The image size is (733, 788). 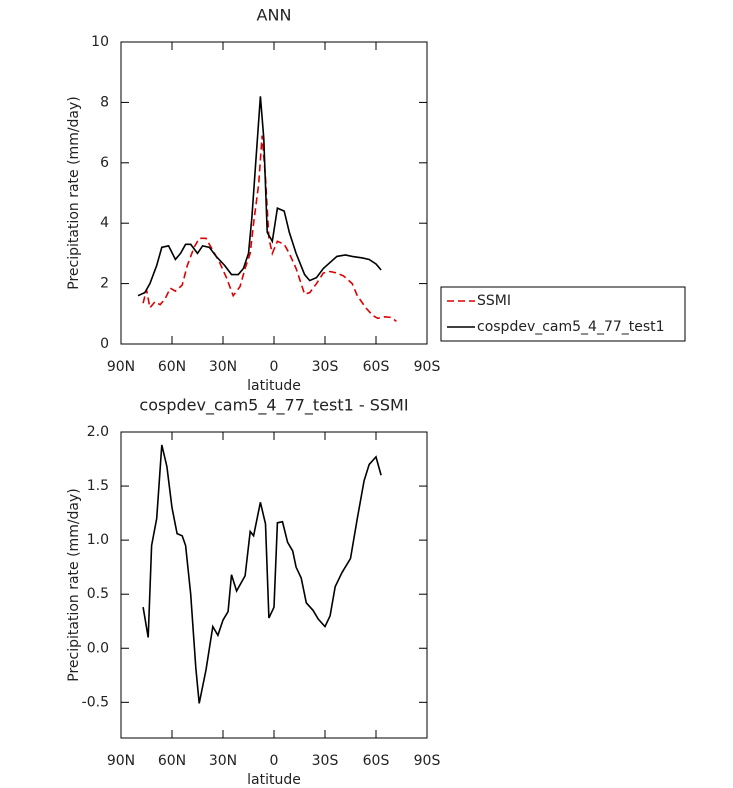 I want to click on legend-label: cospdev_cam5_4_77_test1, so click(x=571, y=327).